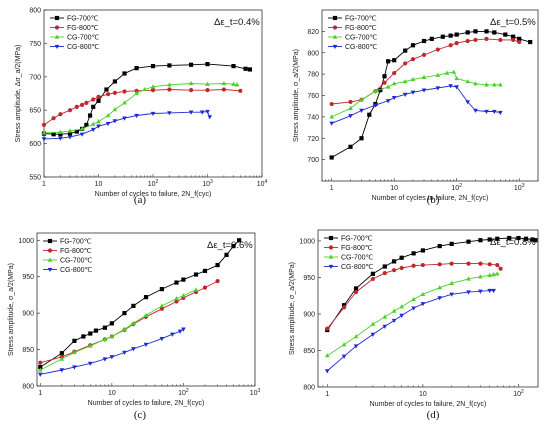 The height and width of the screenshot is (429, 550). Describe the element at coordinates (146, 403) in the screenshot. I see `x-axis-label: Number of cycles to failure, 2N_f(cyc)` at that location.